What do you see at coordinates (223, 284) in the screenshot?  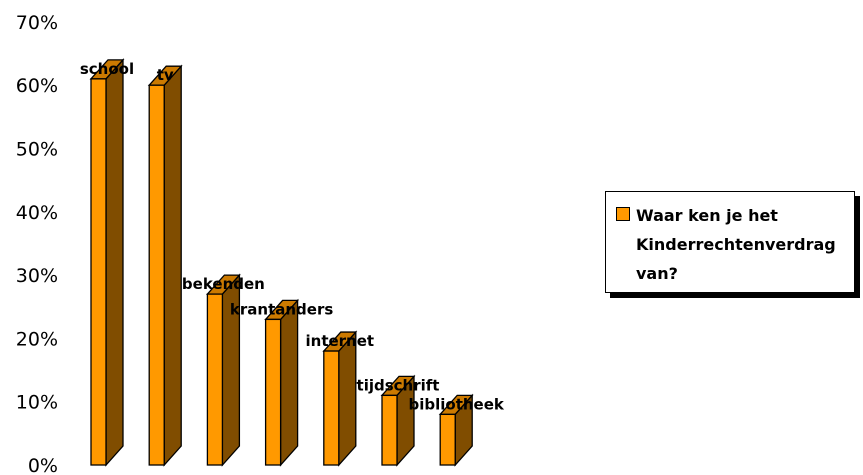 I see `data-label: bekenden` at bounding box center [223, 284].